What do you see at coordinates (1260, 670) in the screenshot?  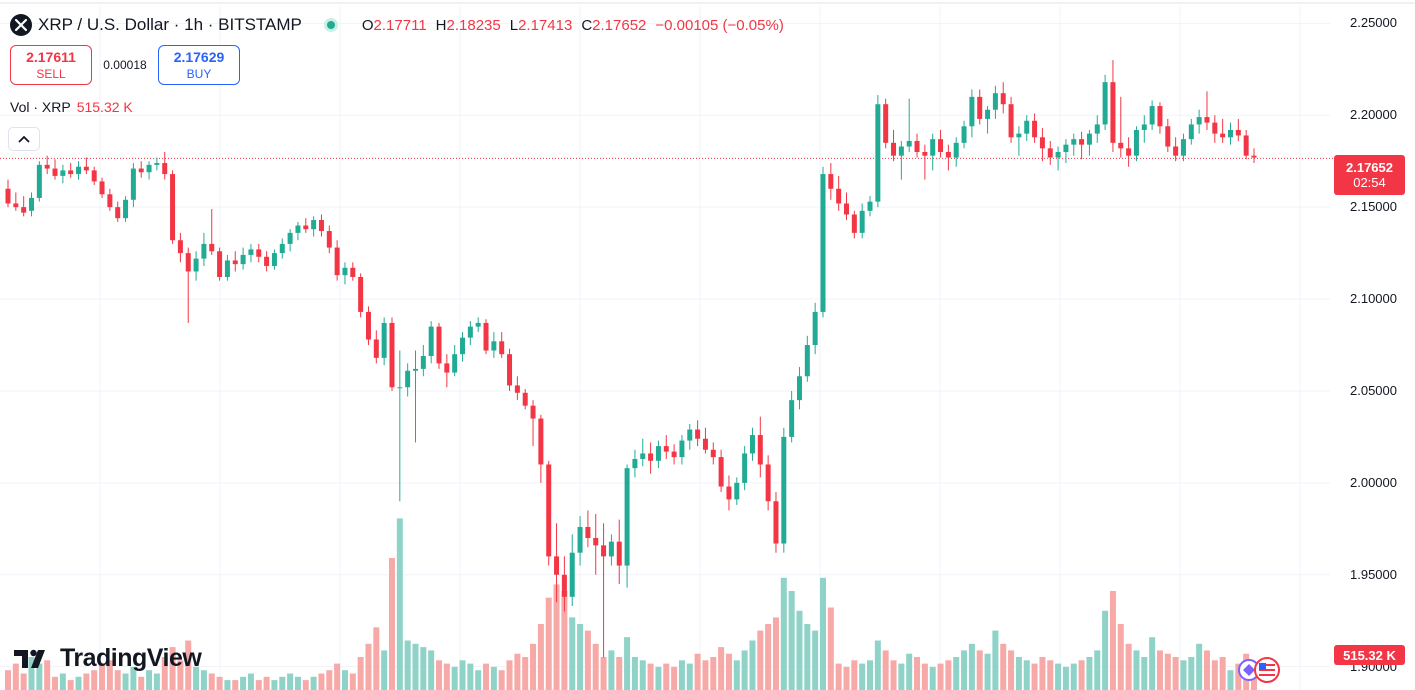 I see `region-flags-icon` at bounding box center [1260, 670].